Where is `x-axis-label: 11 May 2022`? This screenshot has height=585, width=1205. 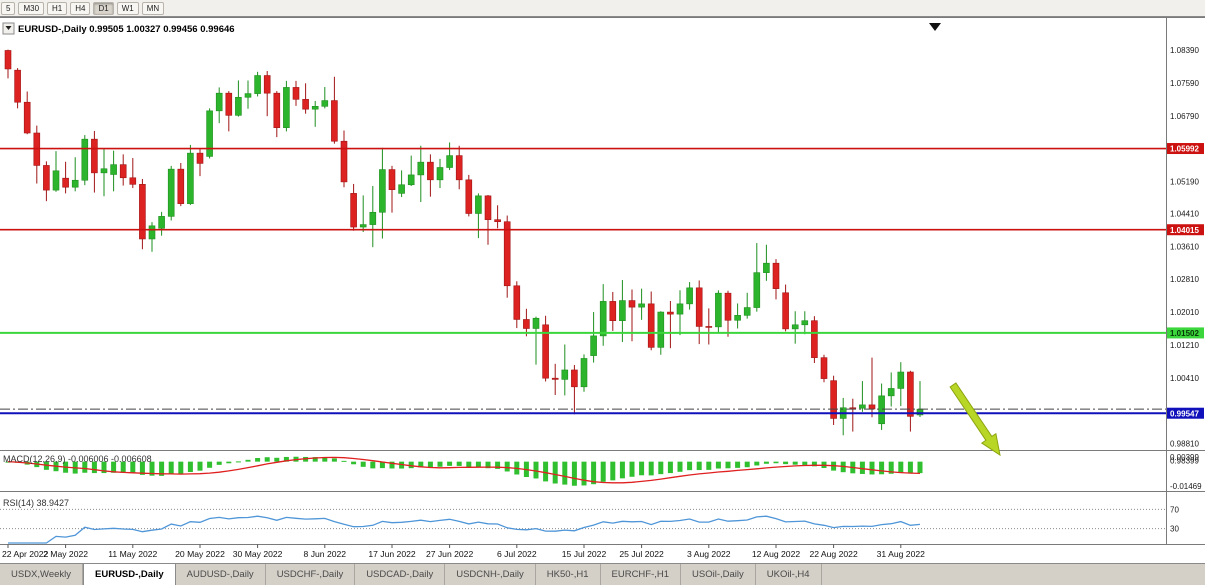
x-axis-label: 11 May 2022 is located at coordinates (132, 554).